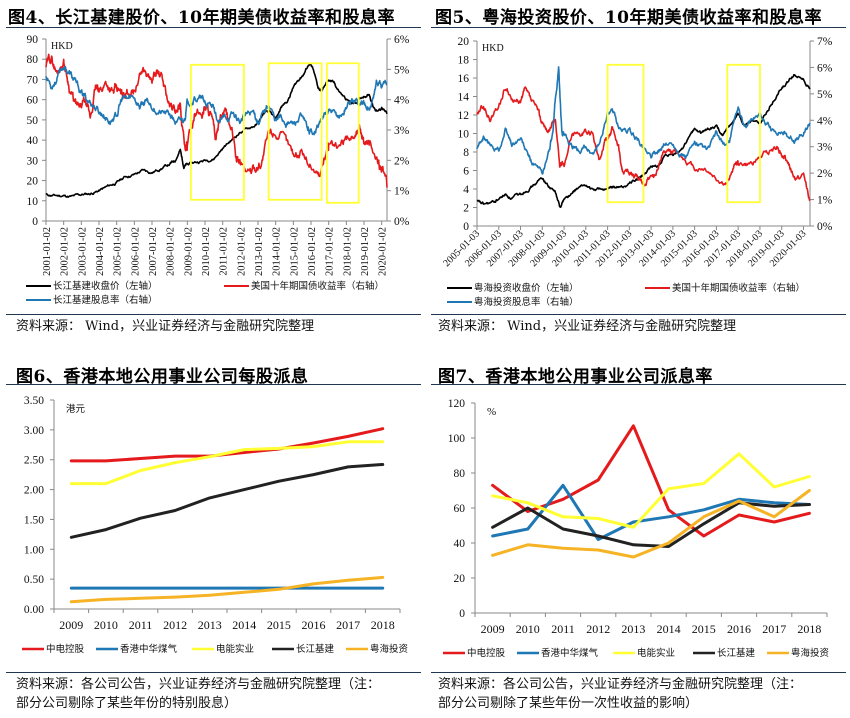 The height and width of the screenshot is (718, 850). Describe the element at coordinates (464, 116) in the screenshot. I see `left-tick-label: 12` at that location.